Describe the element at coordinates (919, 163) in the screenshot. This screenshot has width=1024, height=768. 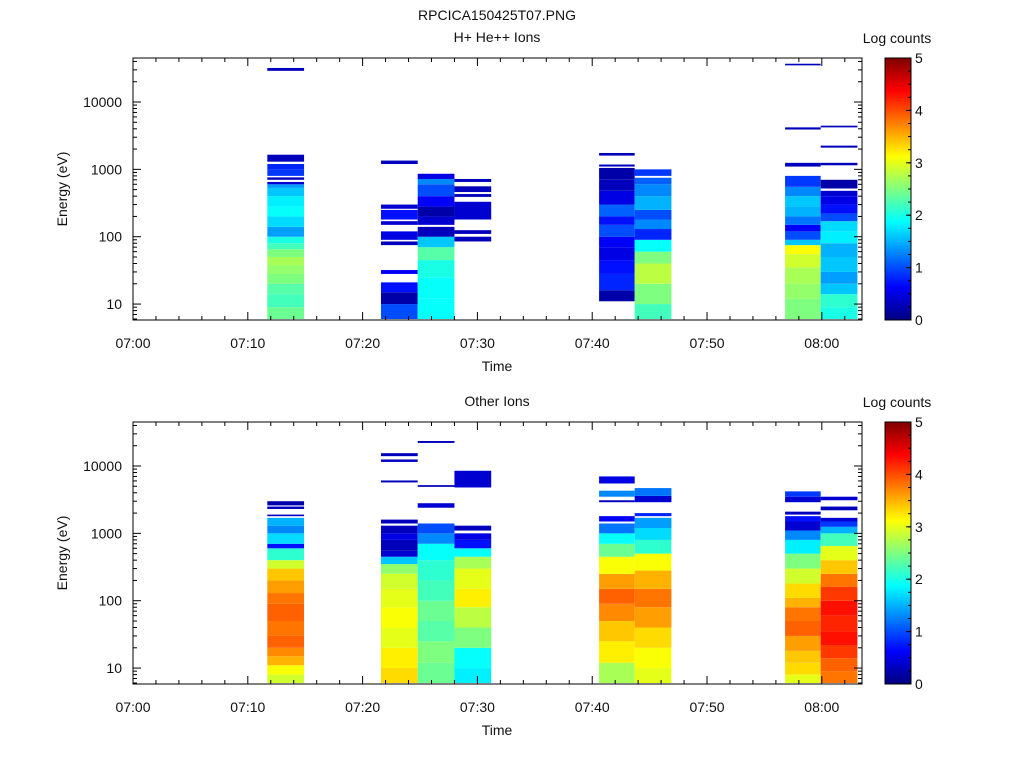
I see `colorbar-tick-label: 3` at that location.